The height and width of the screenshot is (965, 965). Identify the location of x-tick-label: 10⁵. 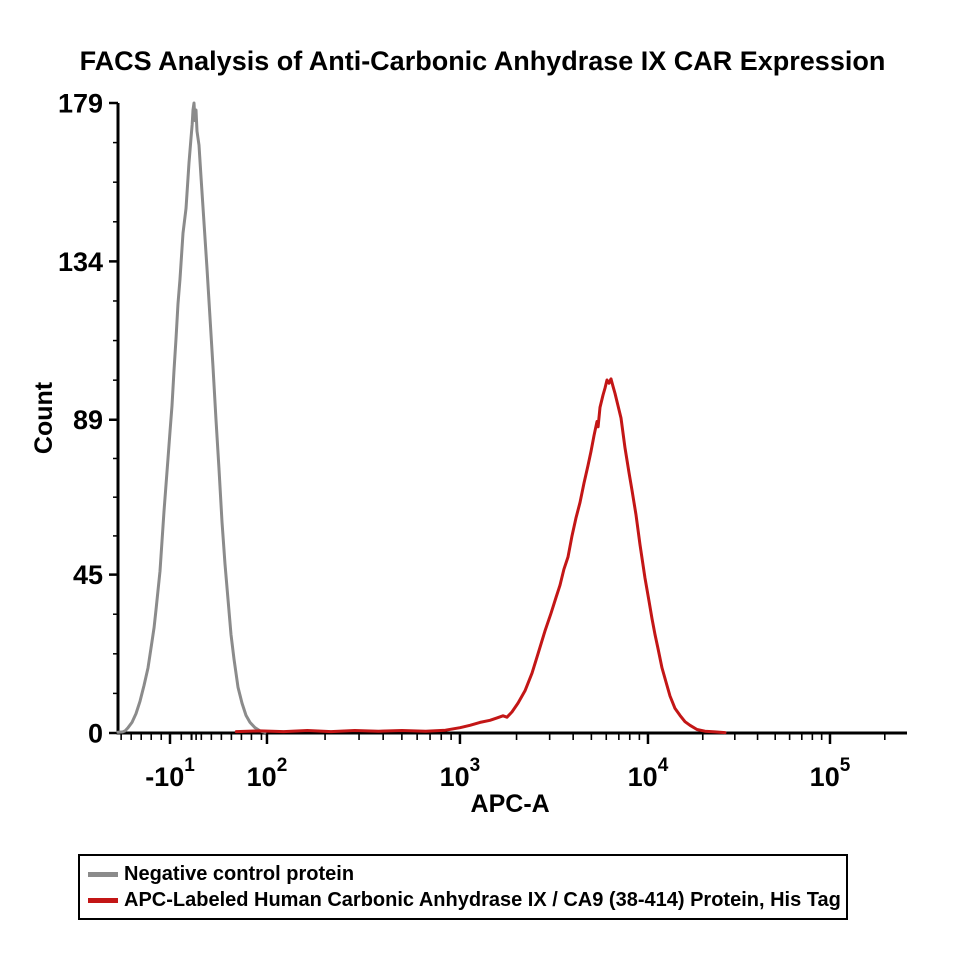
(830, 773).